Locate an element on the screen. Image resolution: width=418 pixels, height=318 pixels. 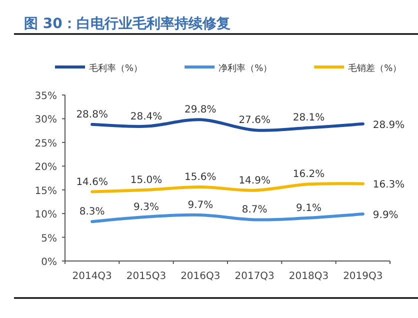
data-label: 9.7% is located at coordinates (201, 205).